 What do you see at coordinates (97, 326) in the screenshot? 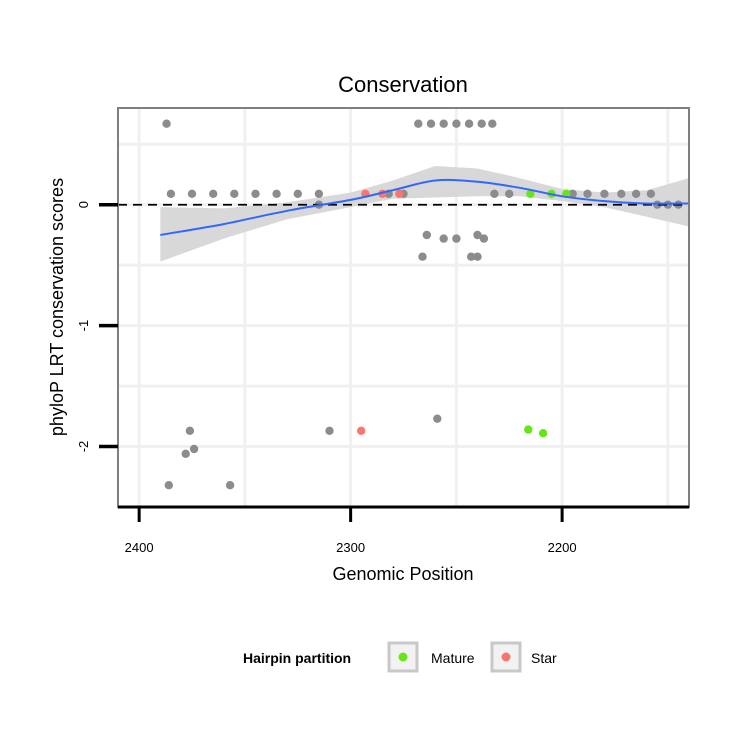
I see `y-axis: 0 -1 -2` at bounding box center [97, 326].